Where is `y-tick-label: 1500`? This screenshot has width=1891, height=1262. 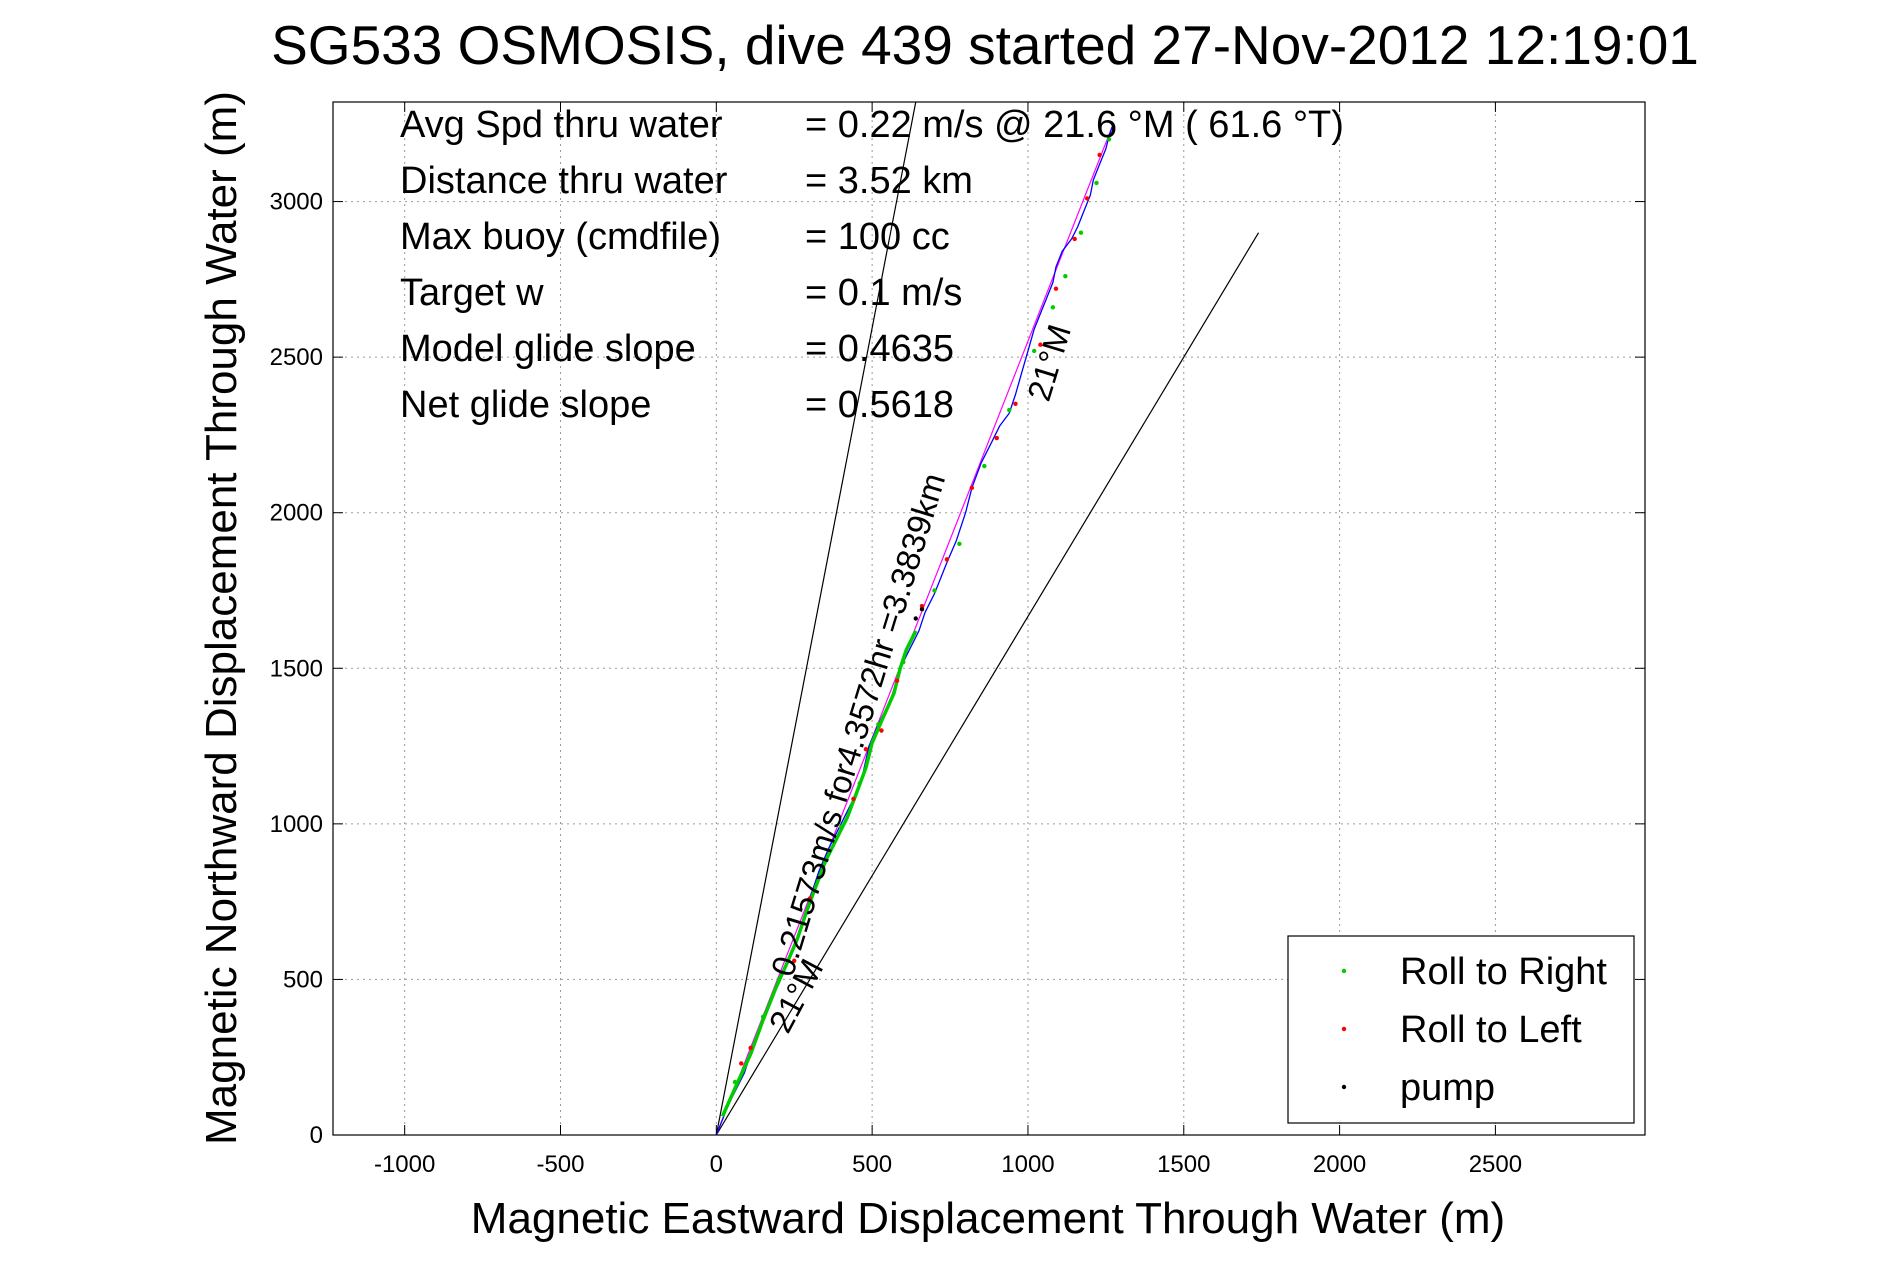
y-tick-label: 1500 is located at coordinates (296, 668).